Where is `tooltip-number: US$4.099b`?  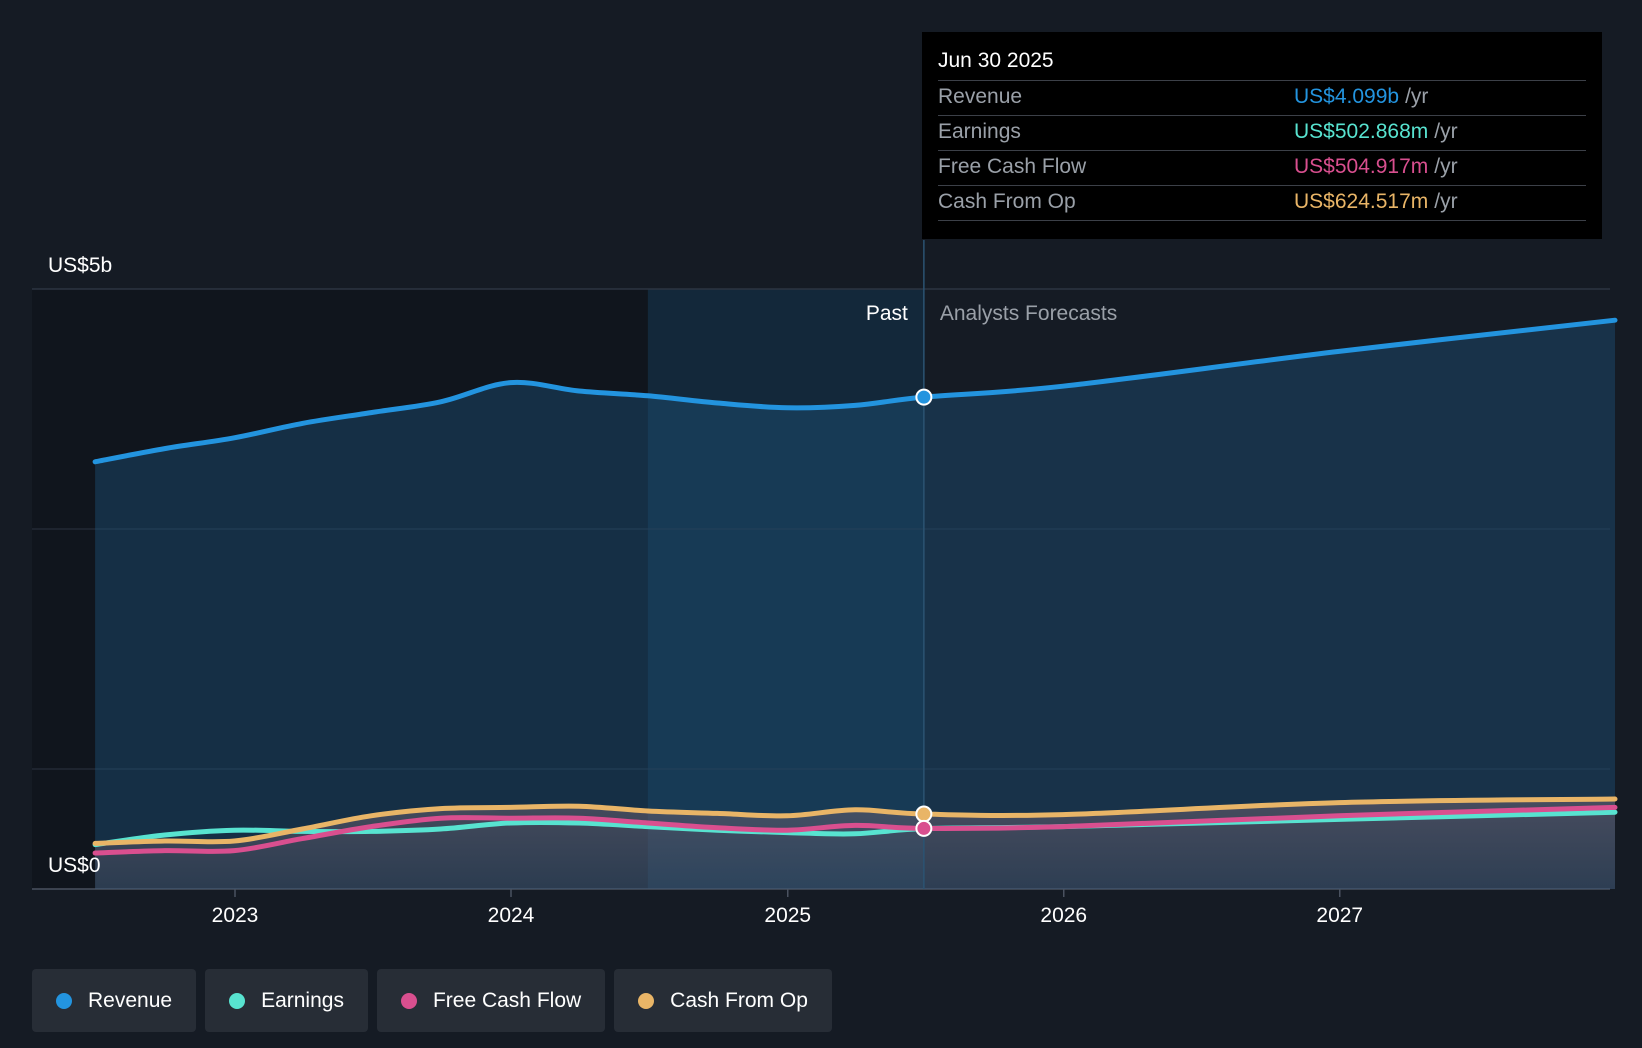
tooltip-number: US$4.099b is located at coordinates (1347, 96).